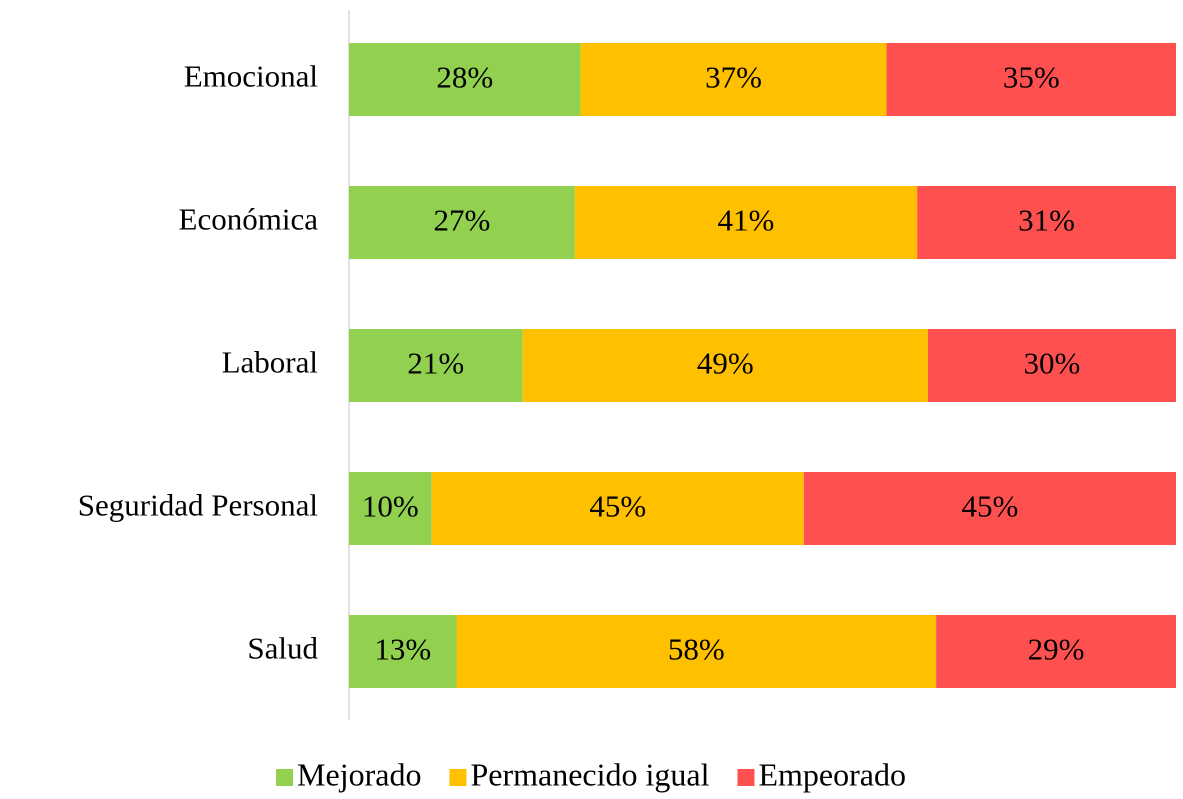 The image size is (1183, 799). I want to click on data-label: 13%, so click(402, 649).